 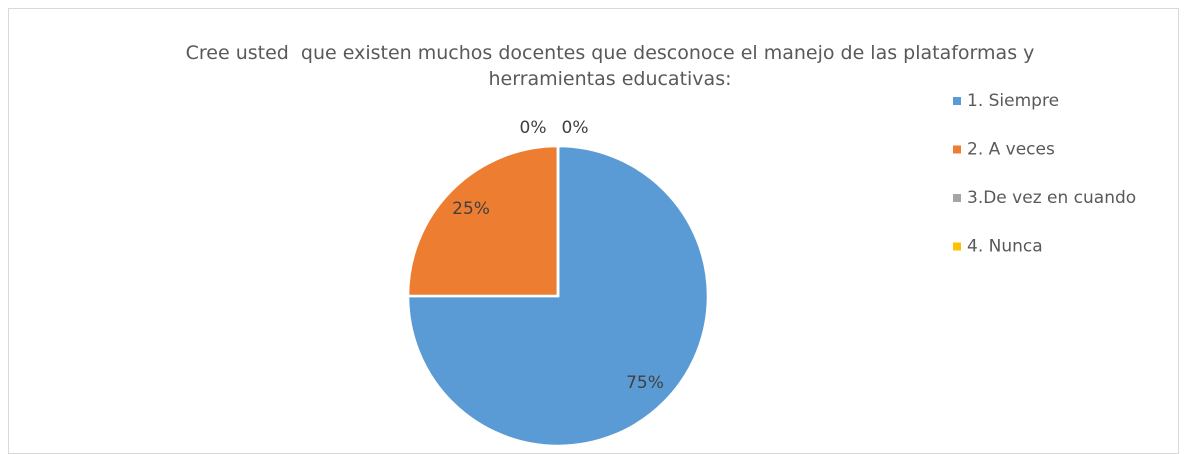 What do you see at coordinates (1051, 198) in the screenshot?
I see `legend-label: 3.De vez en cuando` at bounding box center [1051, 198].